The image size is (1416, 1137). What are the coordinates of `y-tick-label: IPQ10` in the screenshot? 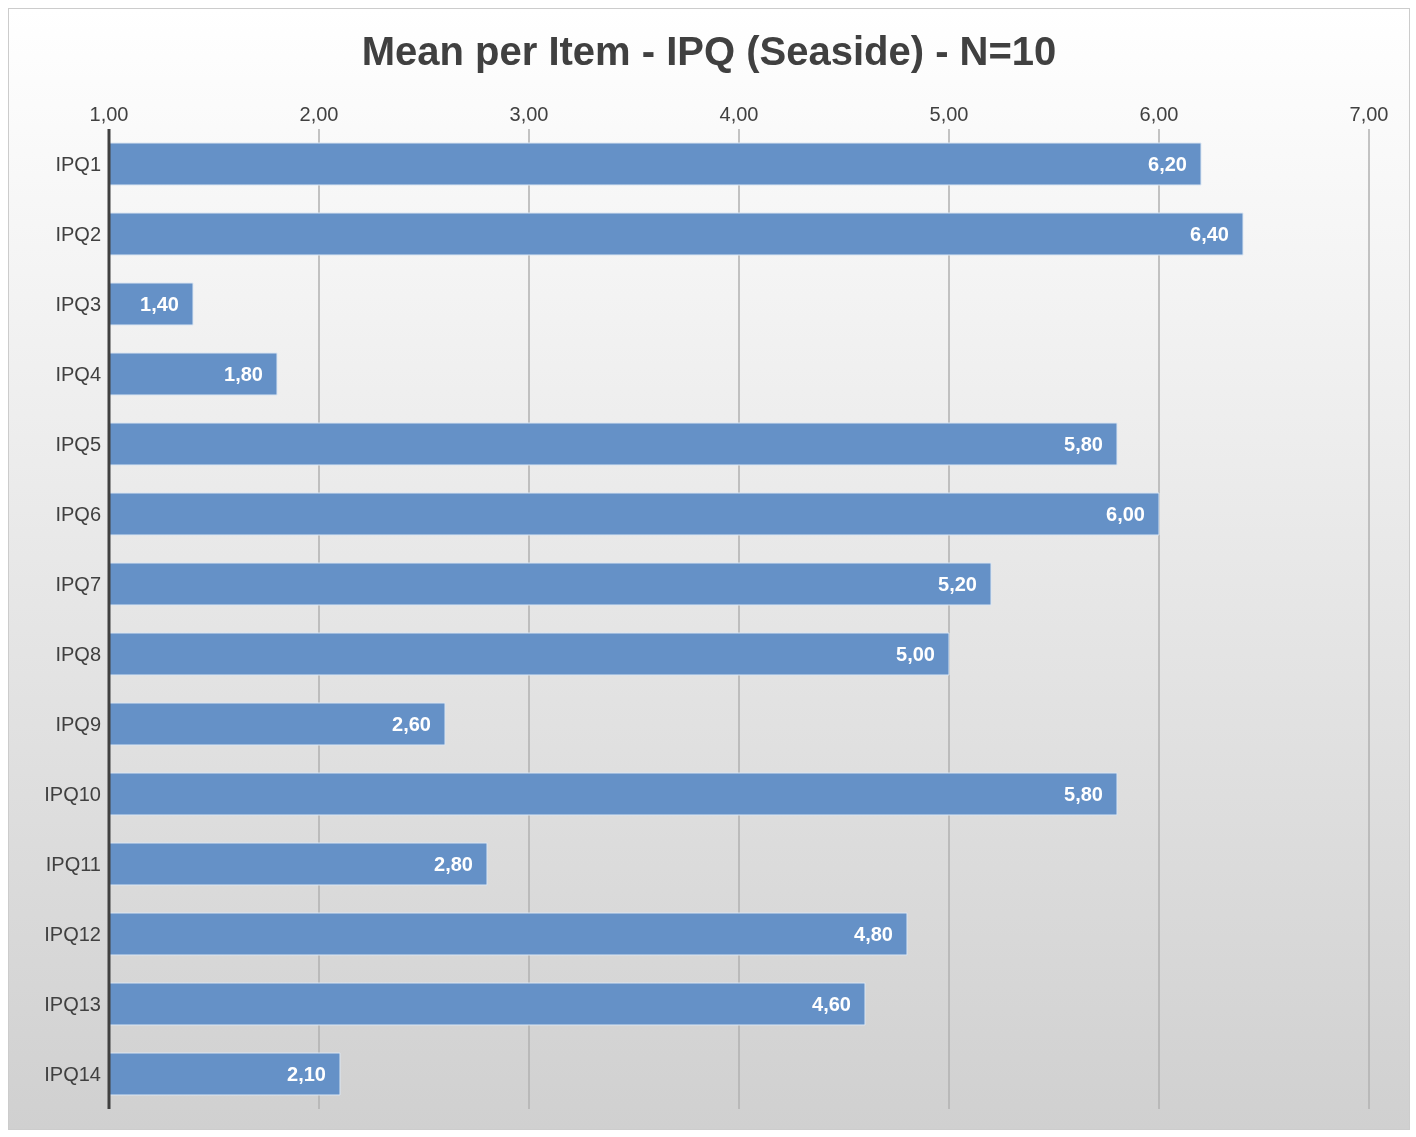 It's located at (72, 794).